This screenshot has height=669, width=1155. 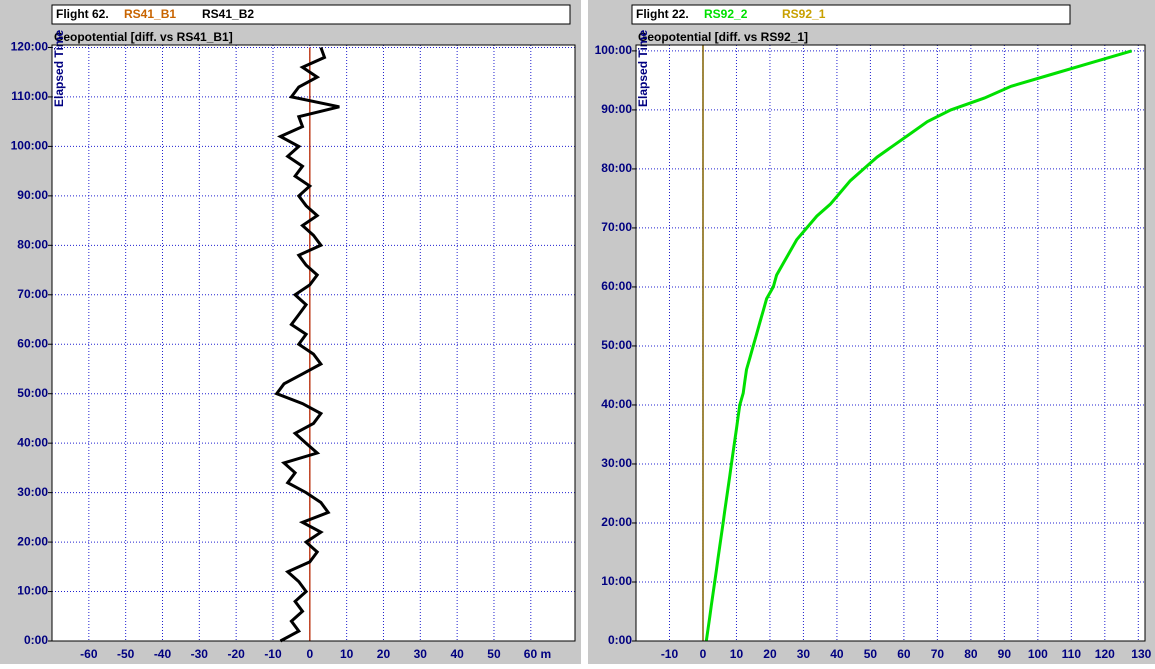 What do you see at coordinates (804, 14) in the screenshot?
I see `legend-entry: RS92_1` at bounding box center [804, 14].